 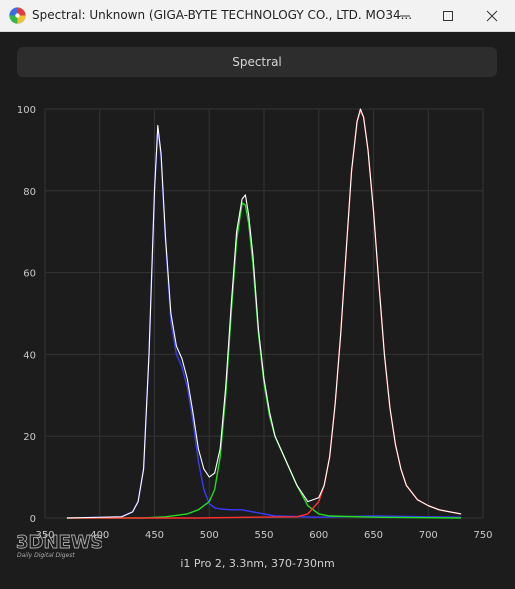 What do you see at coordinates (29, 437) in the screenshot?
I see `y-tick-label: 20` at bounding box center [29, 437].